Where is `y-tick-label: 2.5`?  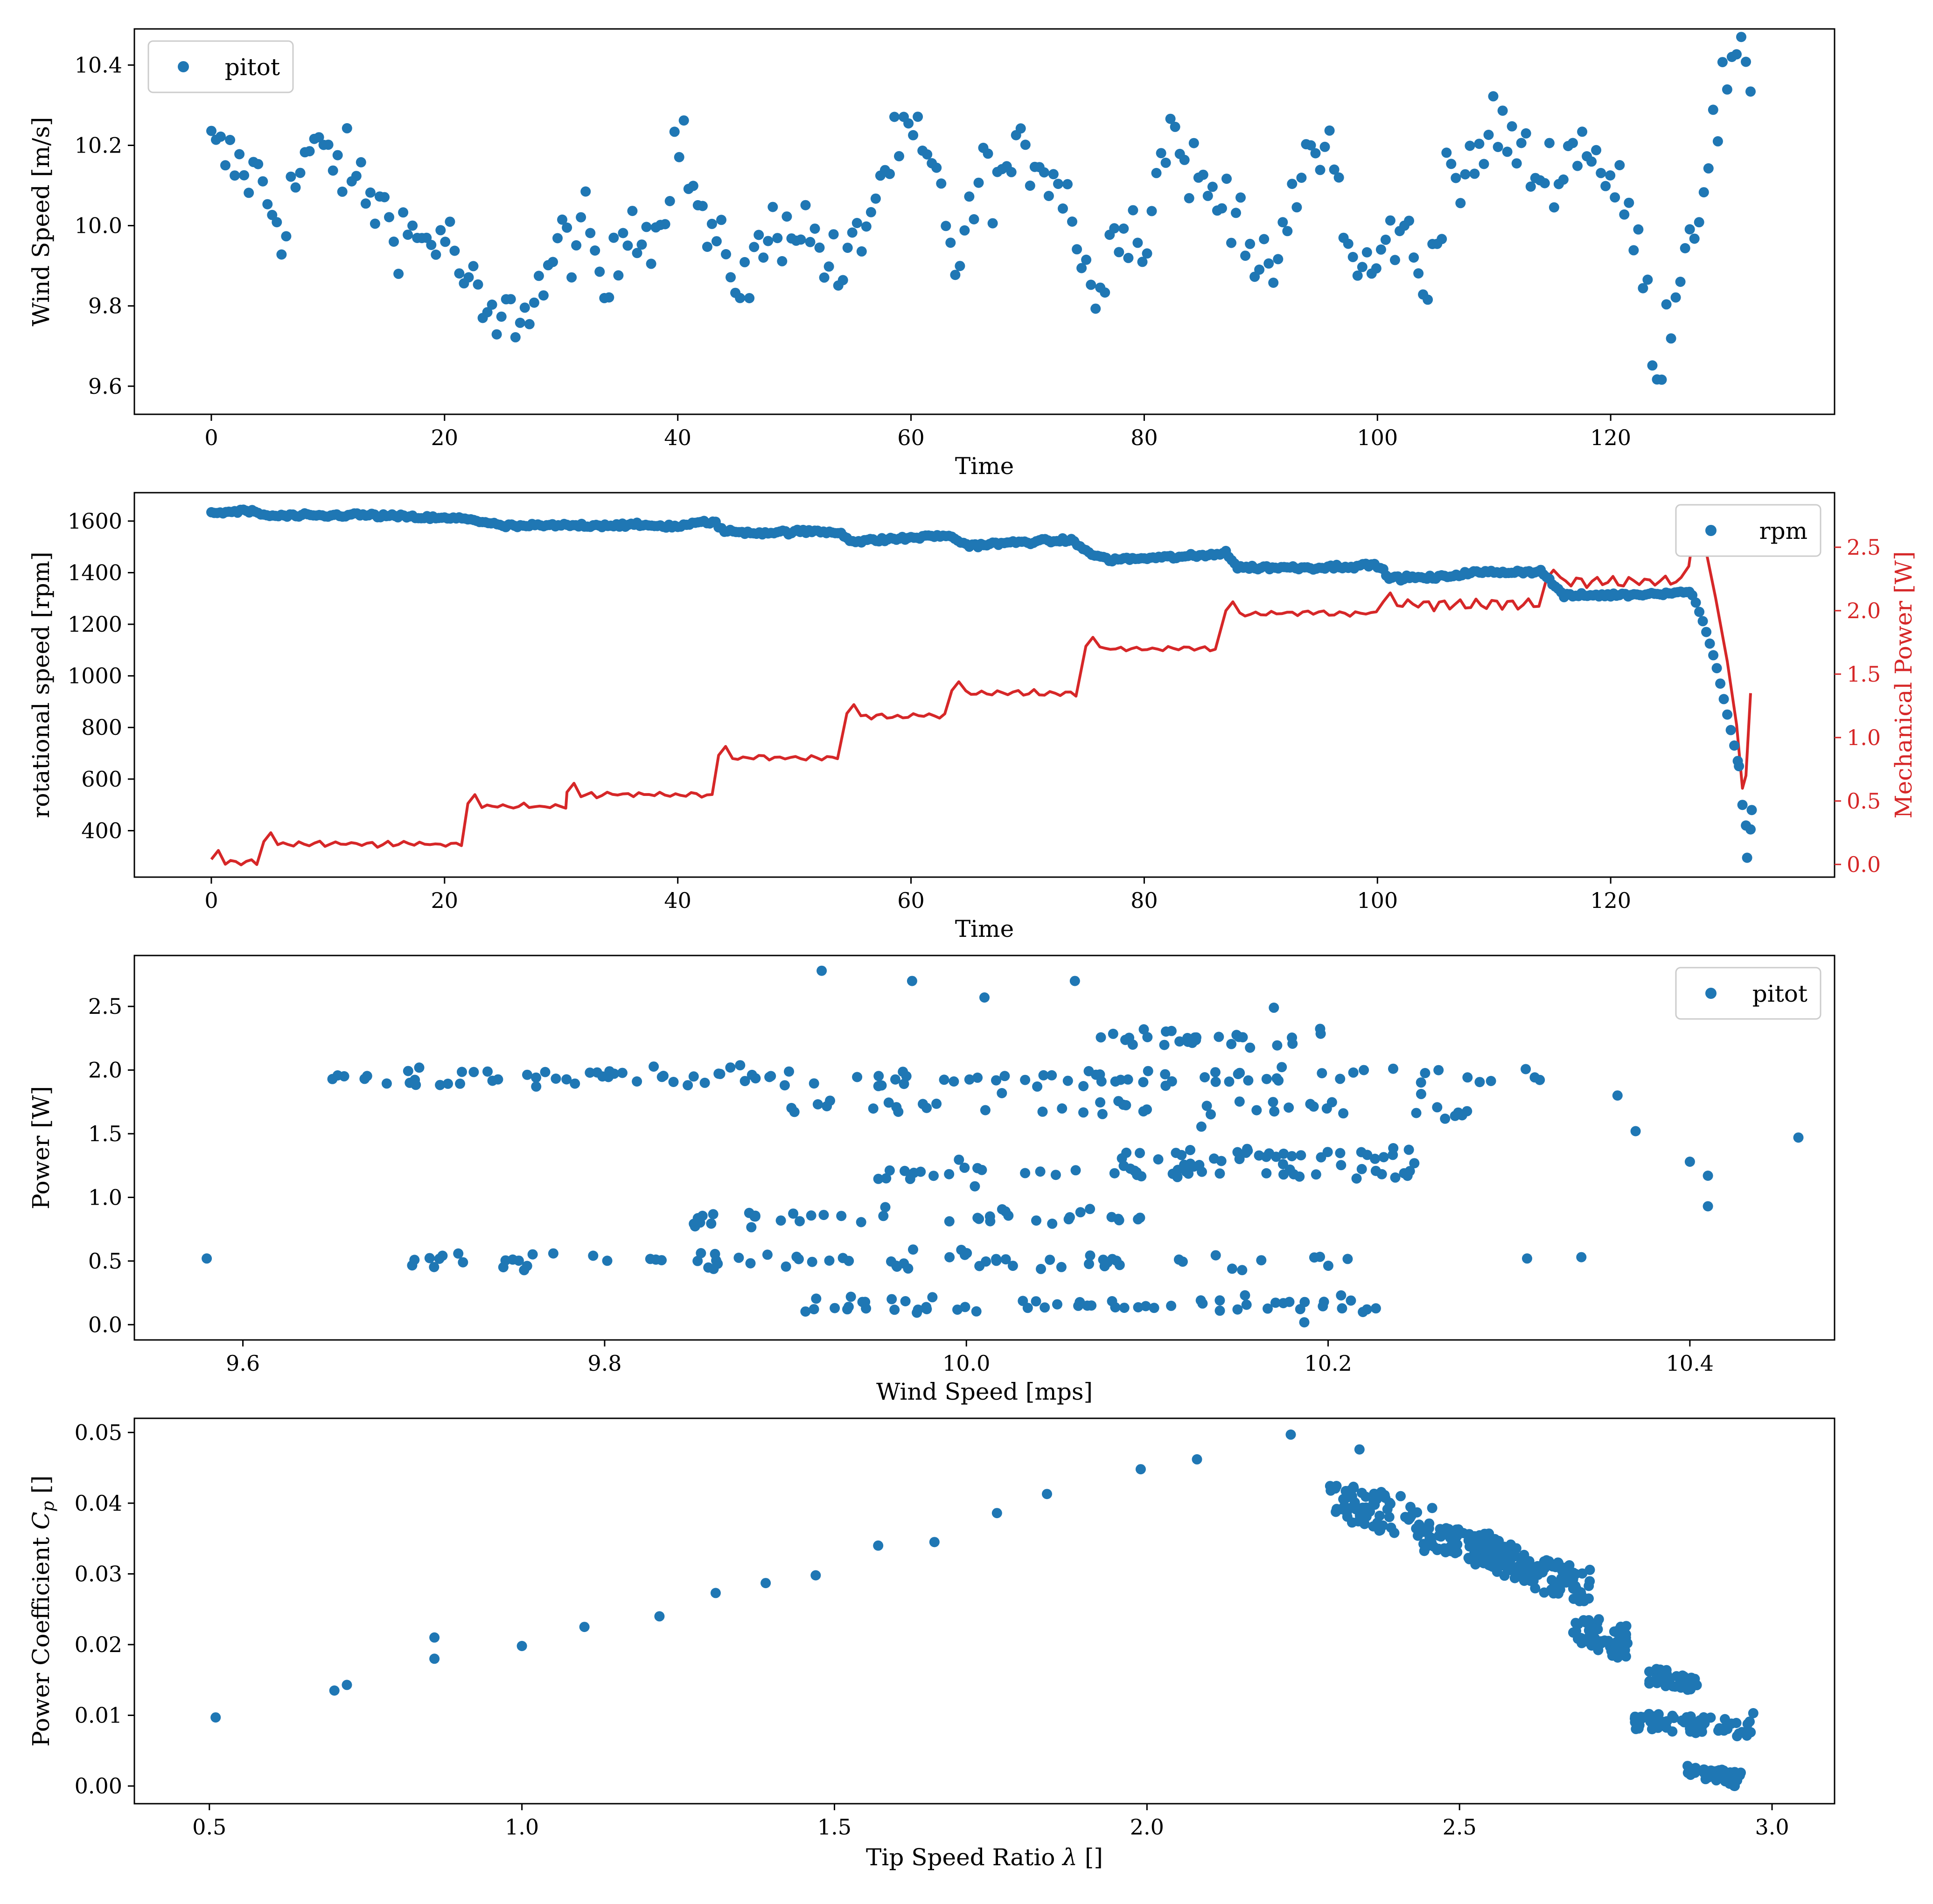 y-tick-label: 2.5 is located at coordinates (105, 1007).